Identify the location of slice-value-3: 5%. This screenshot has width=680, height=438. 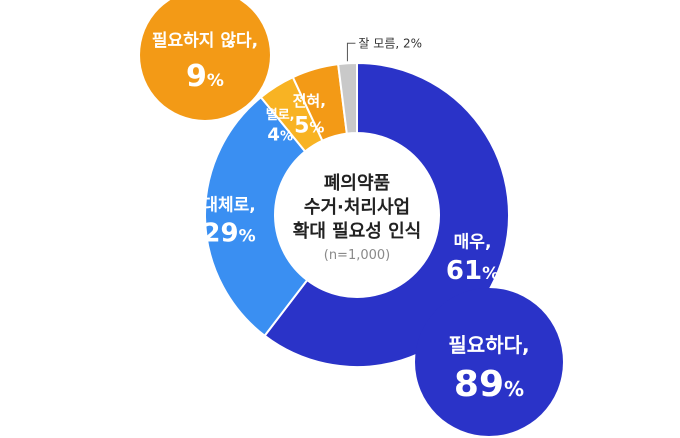
(309, 126).